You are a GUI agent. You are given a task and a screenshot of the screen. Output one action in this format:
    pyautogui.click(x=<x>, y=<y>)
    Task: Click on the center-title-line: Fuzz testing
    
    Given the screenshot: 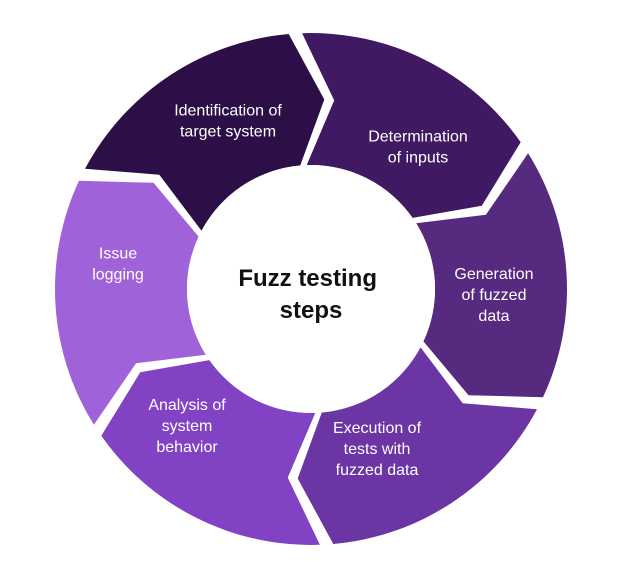 What is the action you would take?
    pyautogui.click(x=307, y=278)
    